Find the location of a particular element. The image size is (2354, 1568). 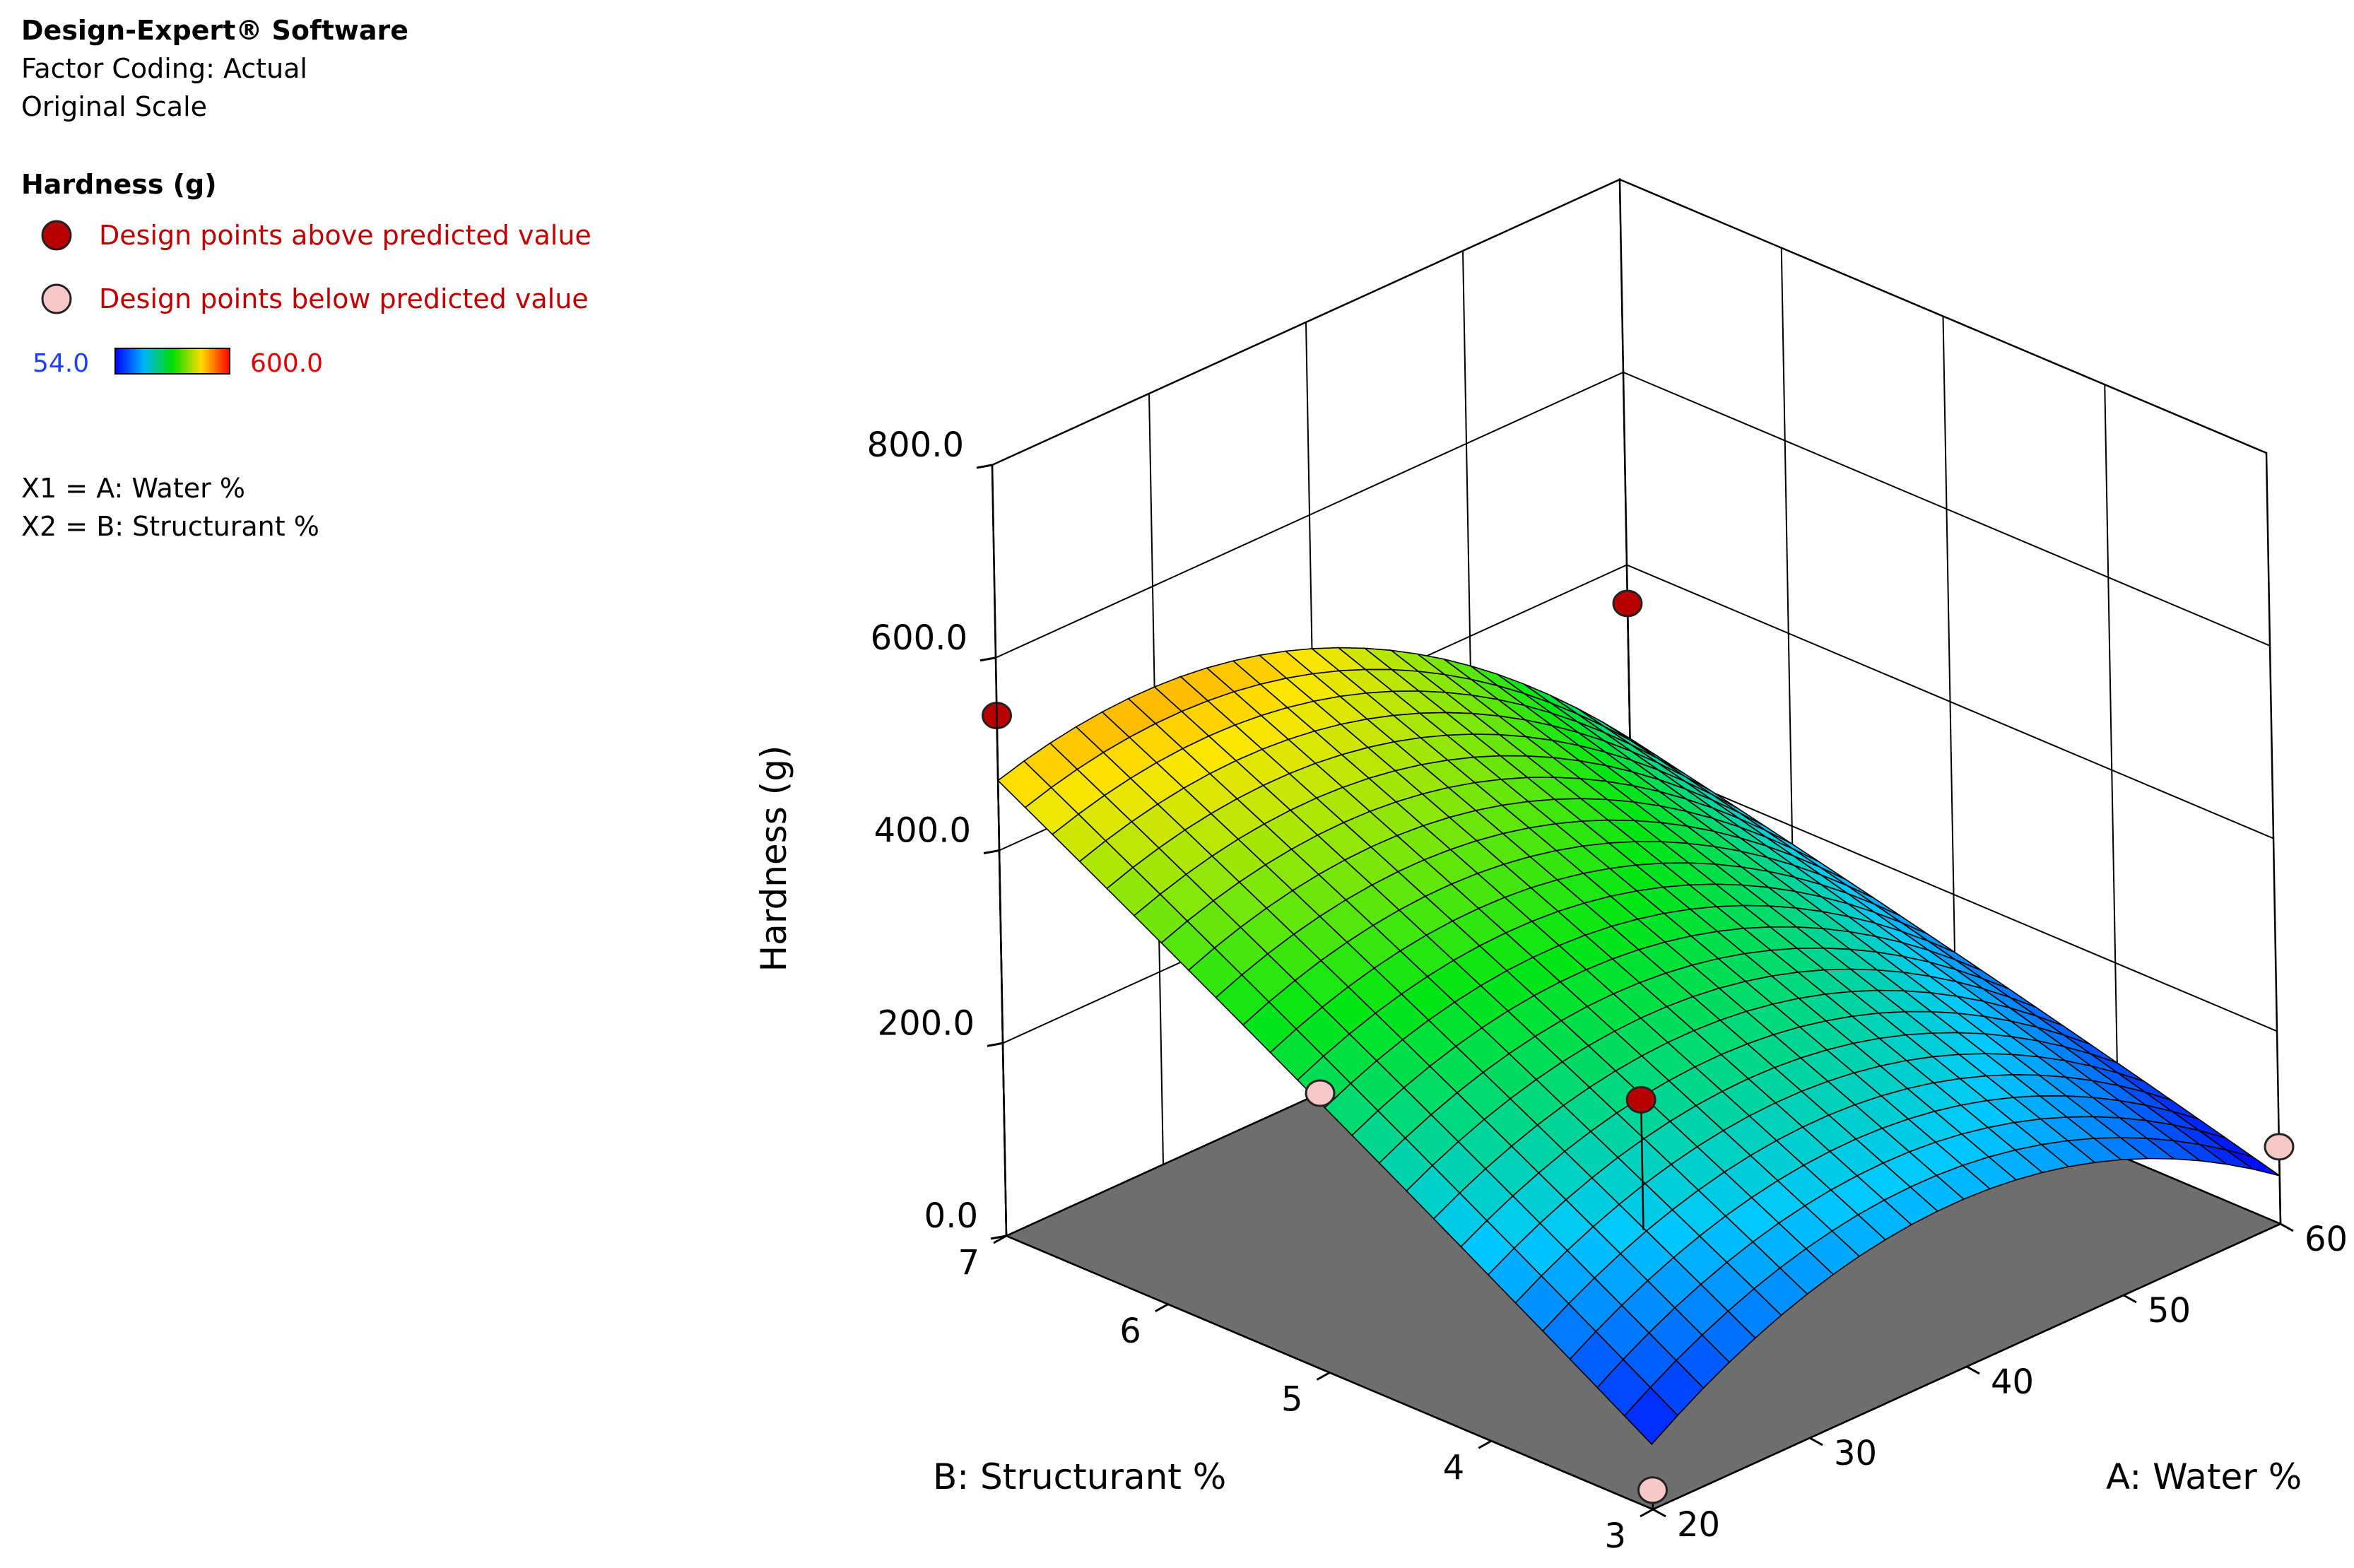

z-axis-title: Hardness (g) is located at coordinates (773, 858).